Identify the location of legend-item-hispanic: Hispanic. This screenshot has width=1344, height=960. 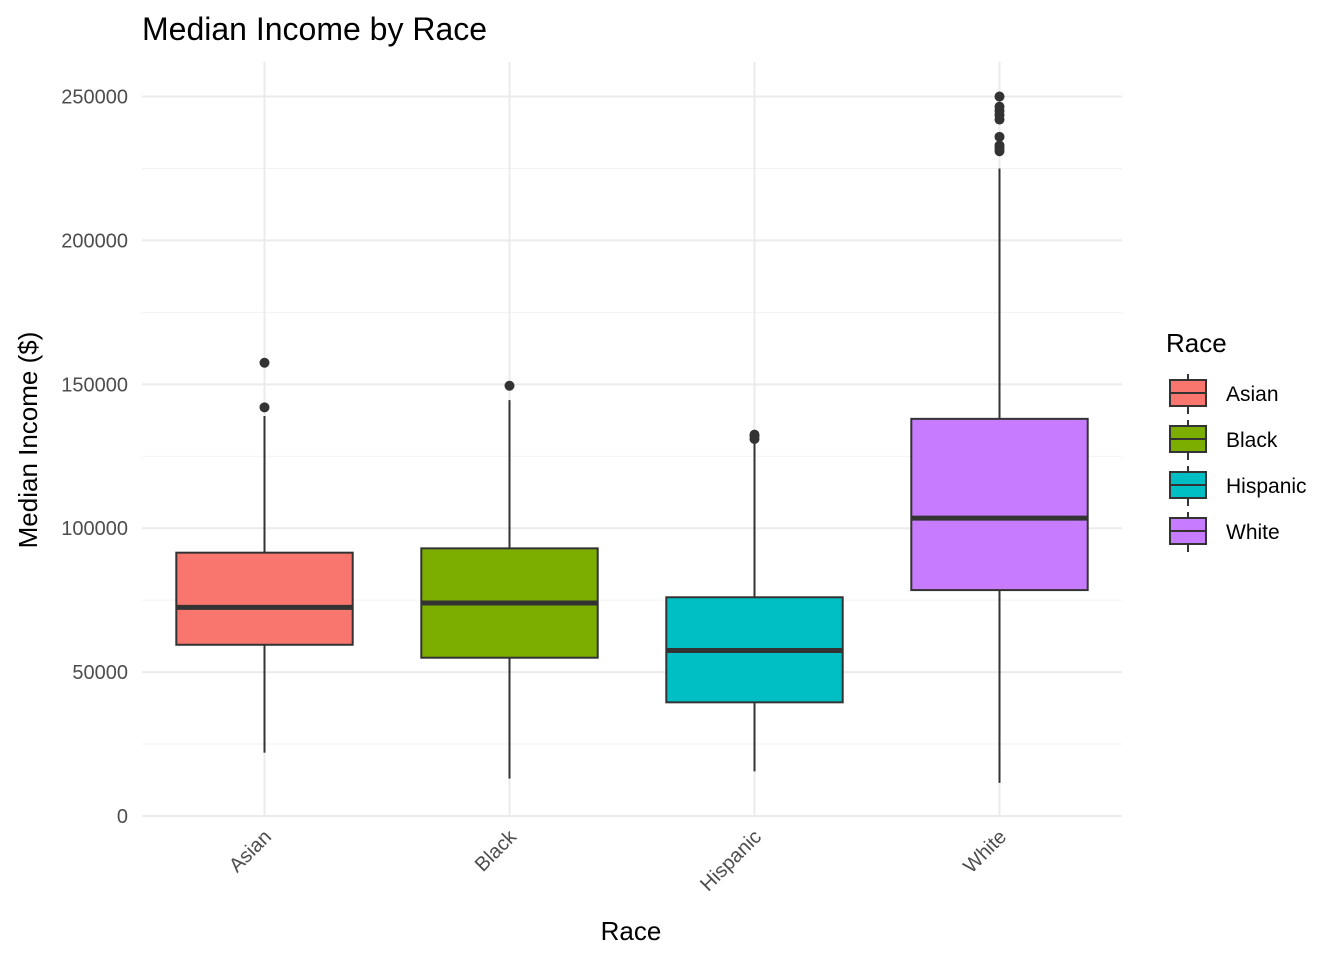
(1238, 486).